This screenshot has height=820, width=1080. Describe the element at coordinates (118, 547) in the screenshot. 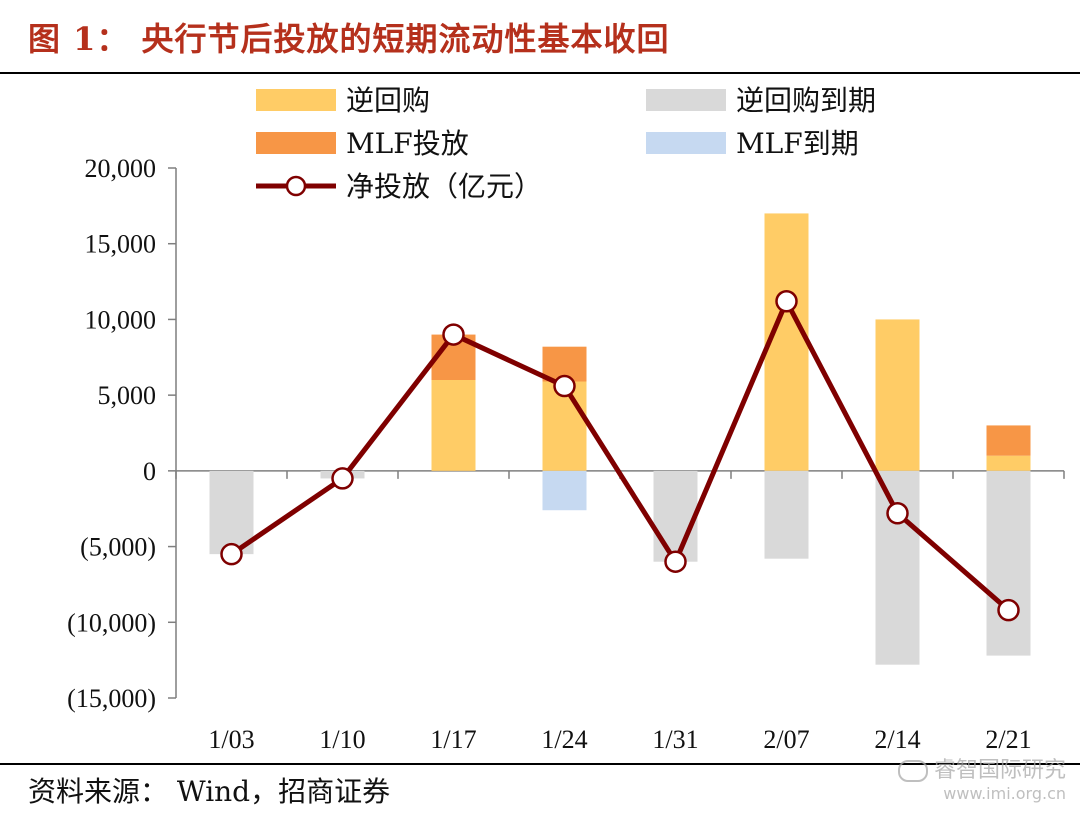

I see `y-tick-label: (5,000)` at that location.